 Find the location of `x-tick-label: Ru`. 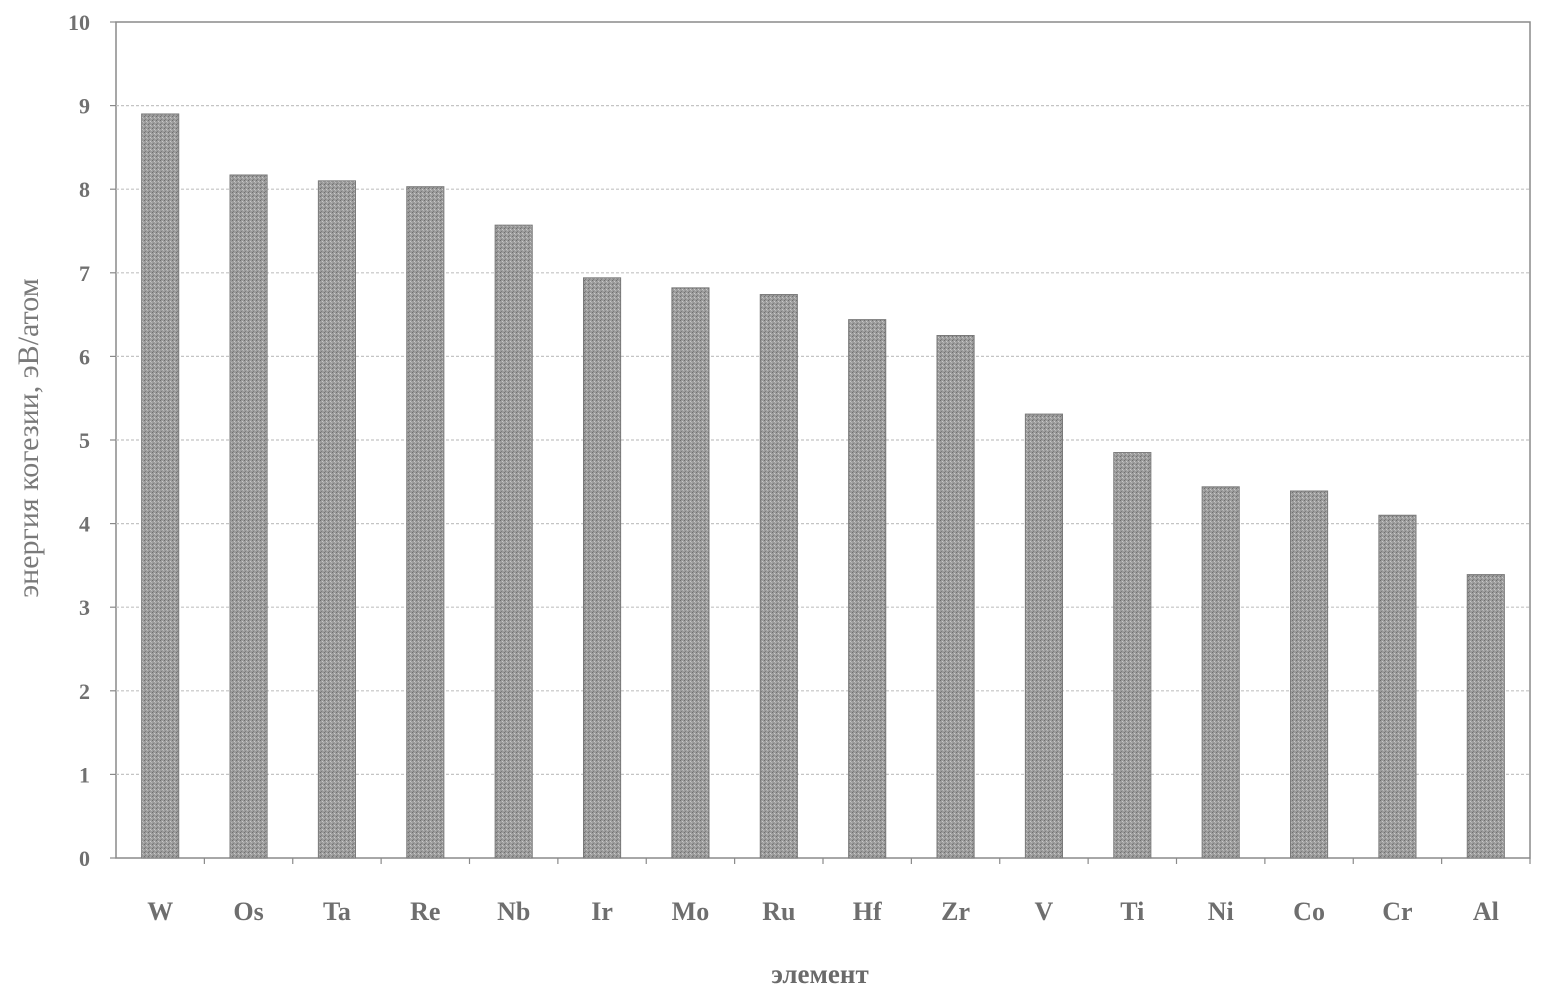

x-tick-label: Ru is located at coordinates (778, 911).